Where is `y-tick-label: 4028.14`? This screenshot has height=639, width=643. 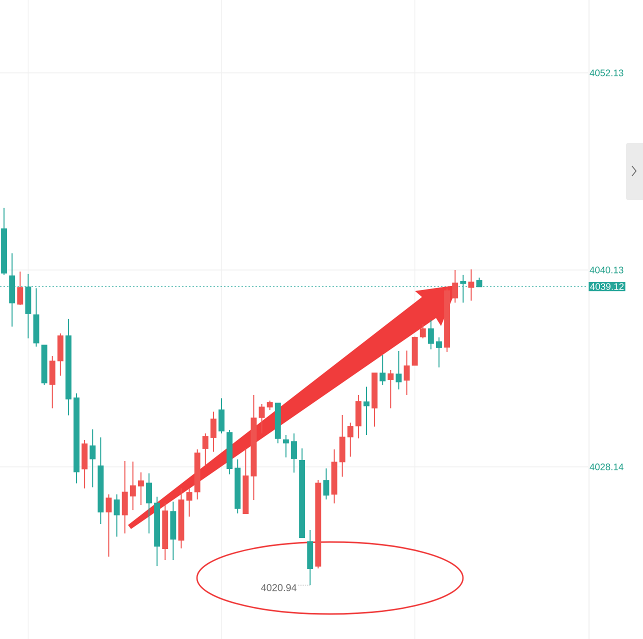 y-tick-label: 4028.14 is located at coordinates (607, 467).